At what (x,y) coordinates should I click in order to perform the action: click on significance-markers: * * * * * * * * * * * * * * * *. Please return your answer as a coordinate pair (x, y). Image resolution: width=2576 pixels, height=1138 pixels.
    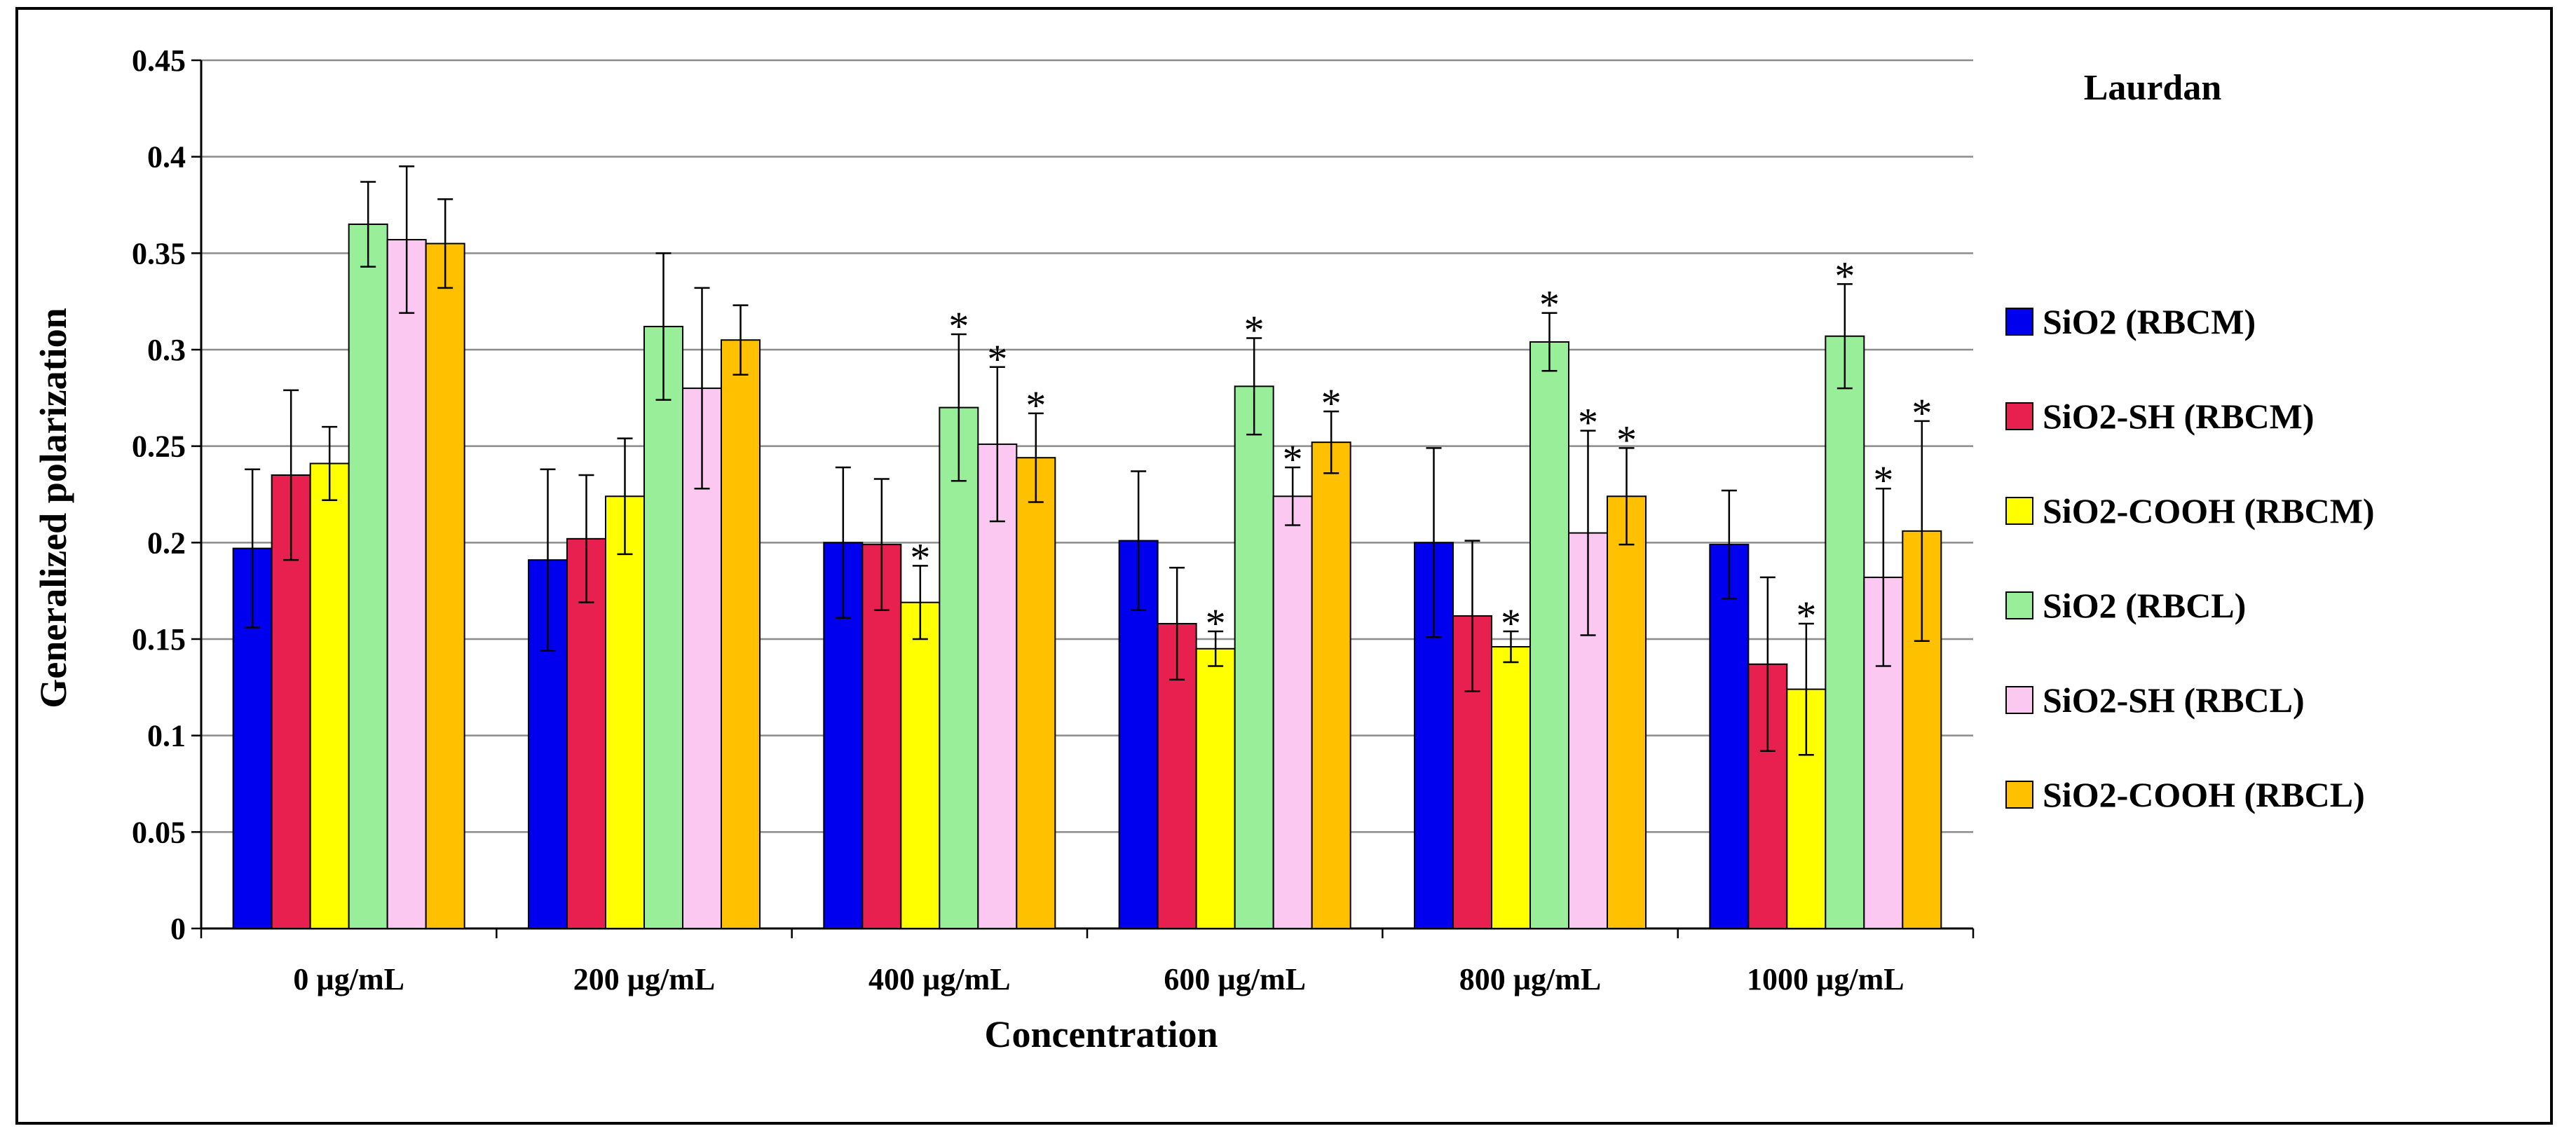
    Looking at the image, I should click on (1421, 449).